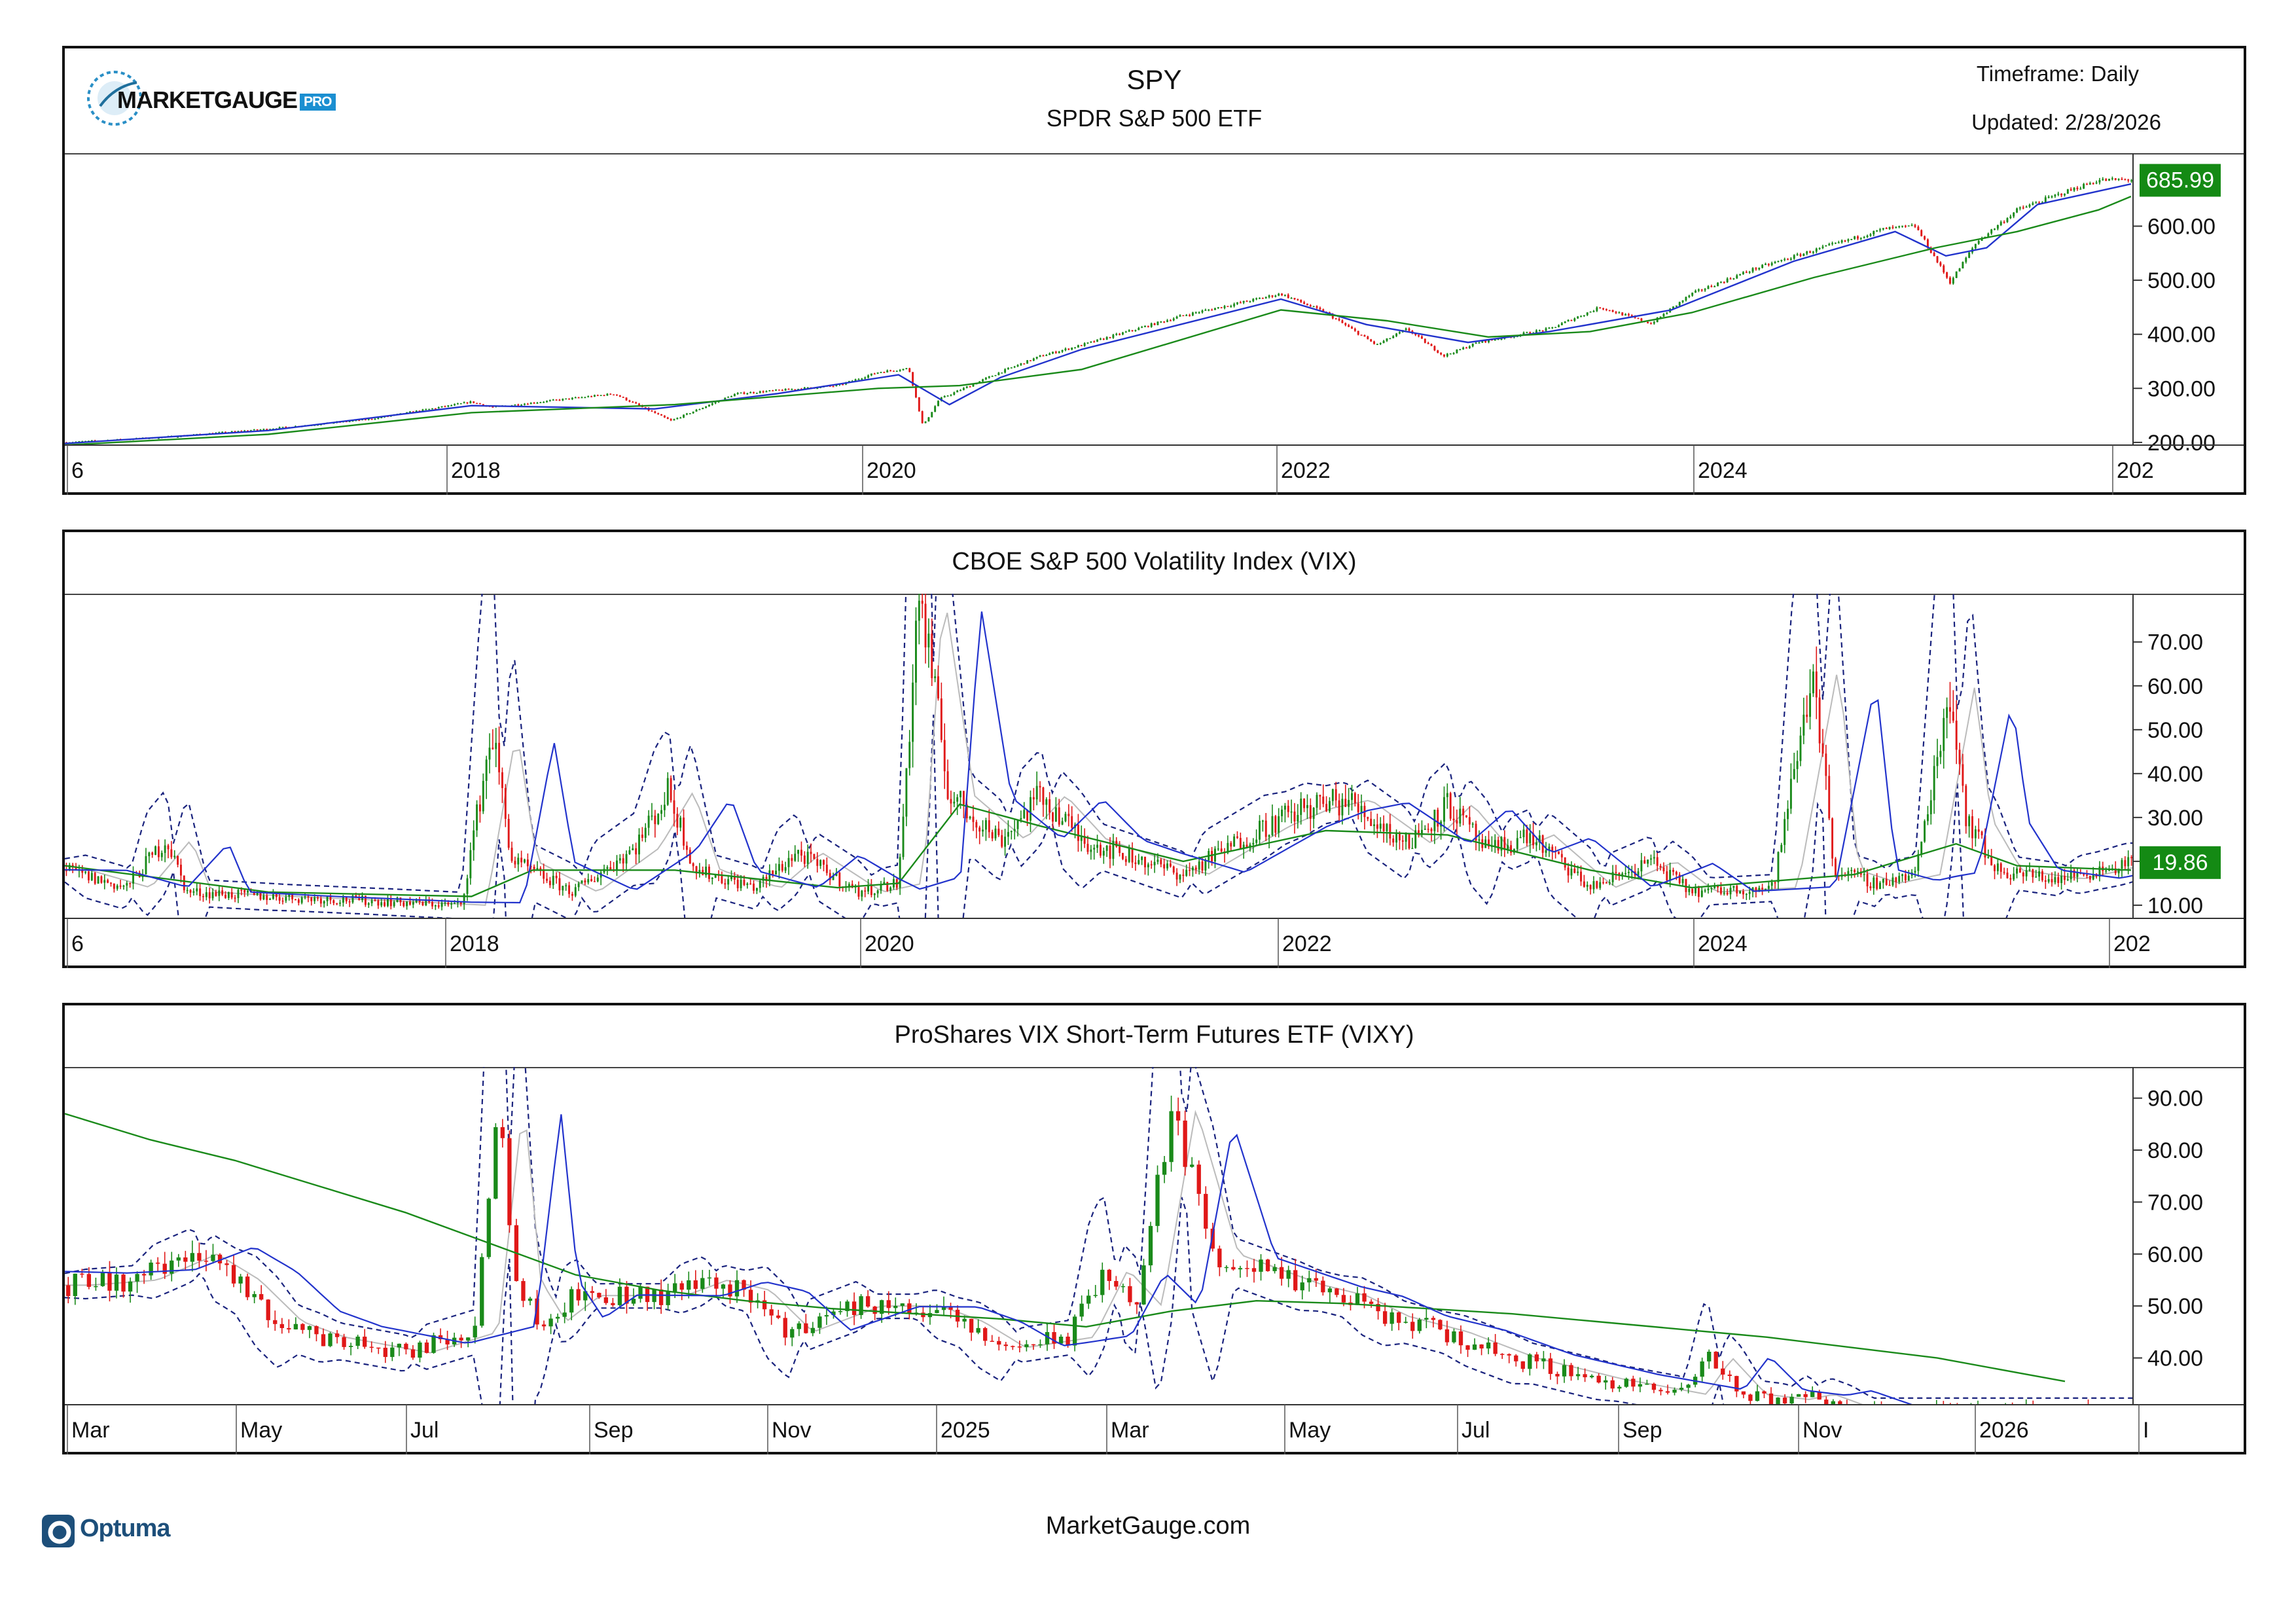  What do you see at coordinates (965, 1430) in the screenshot?
I see `x-tick-label: 2025` at bounding box center [965, 1430].